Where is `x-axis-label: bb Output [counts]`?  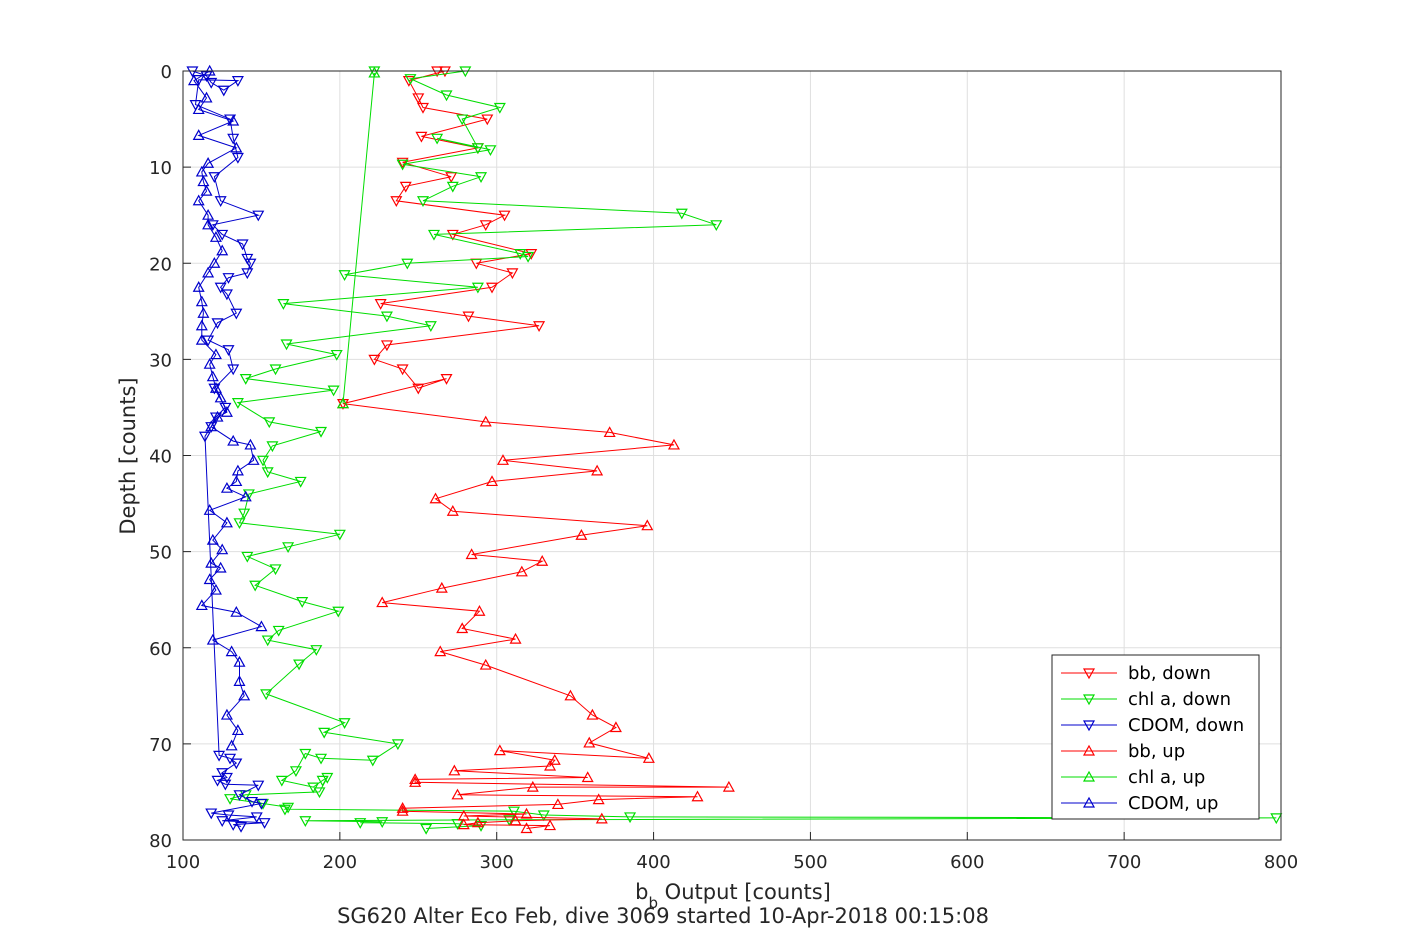 x-axis-label: bb Output [counts] is located at coordinates (733, 896).